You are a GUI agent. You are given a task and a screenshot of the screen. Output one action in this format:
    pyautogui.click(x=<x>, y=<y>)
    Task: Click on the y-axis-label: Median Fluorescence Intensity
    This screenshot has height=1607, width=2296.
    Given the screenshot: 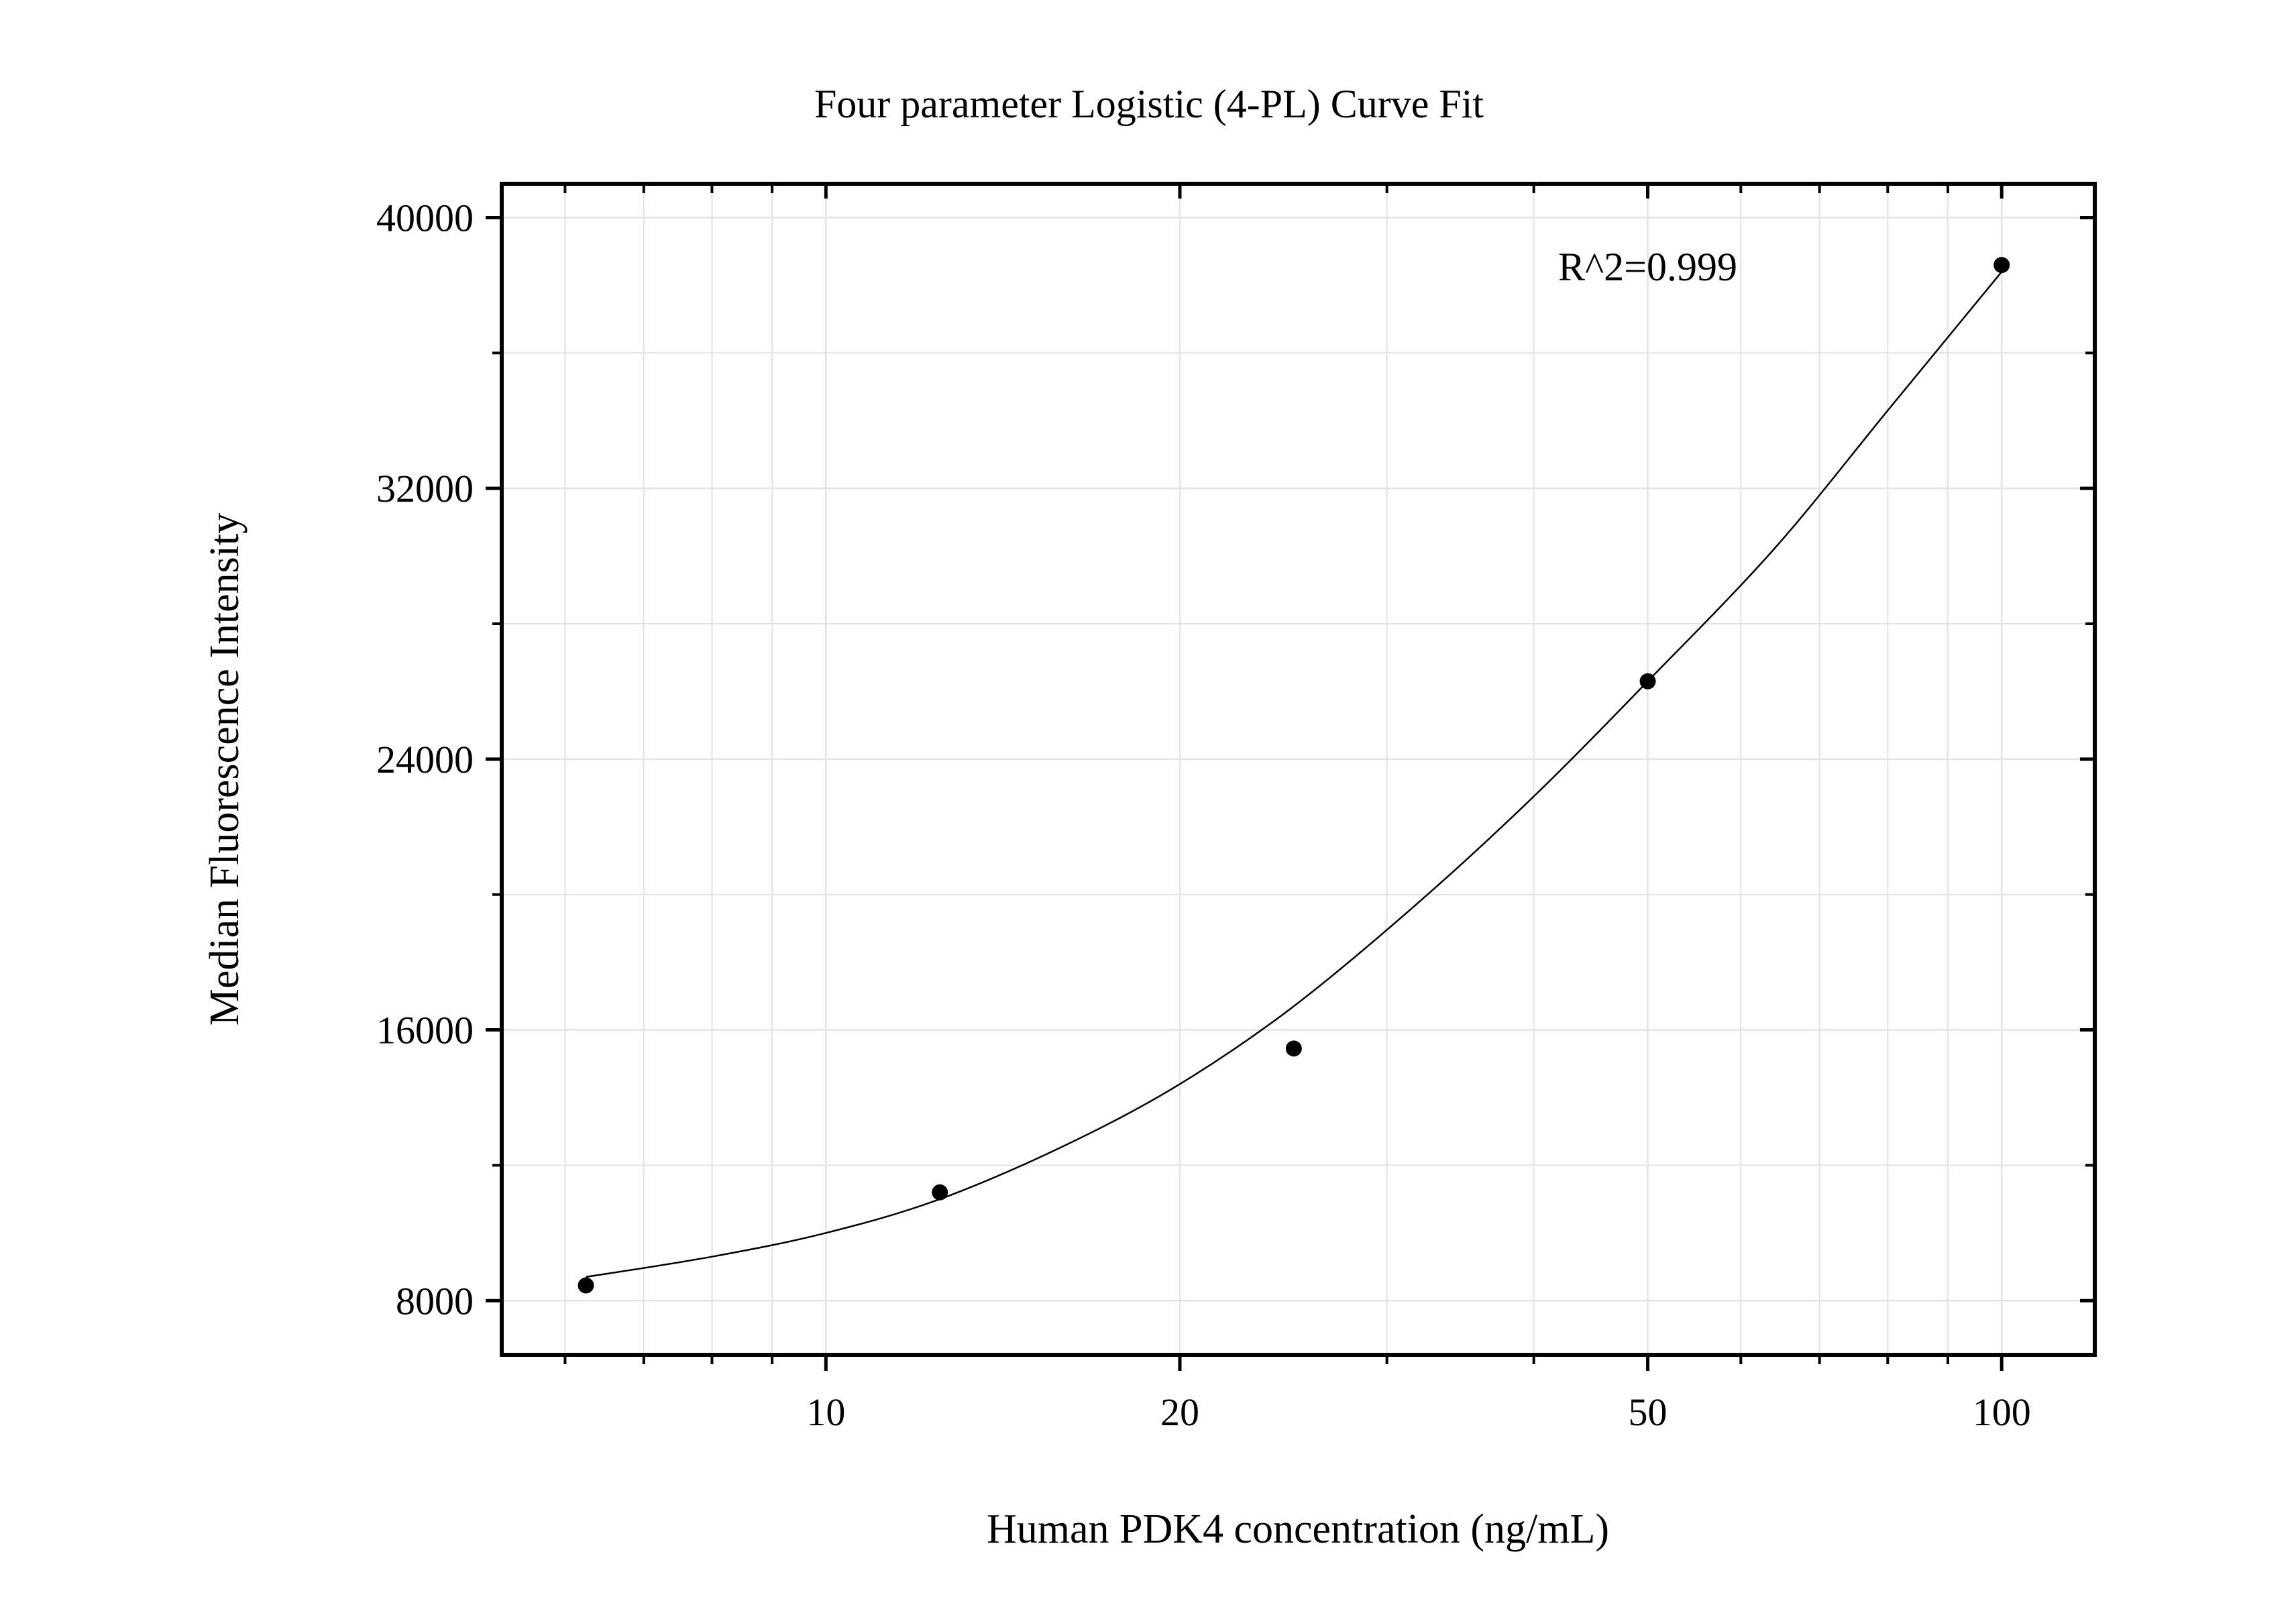 What is the action you would take?
    pyautogui.click(x=225, y=769)
    